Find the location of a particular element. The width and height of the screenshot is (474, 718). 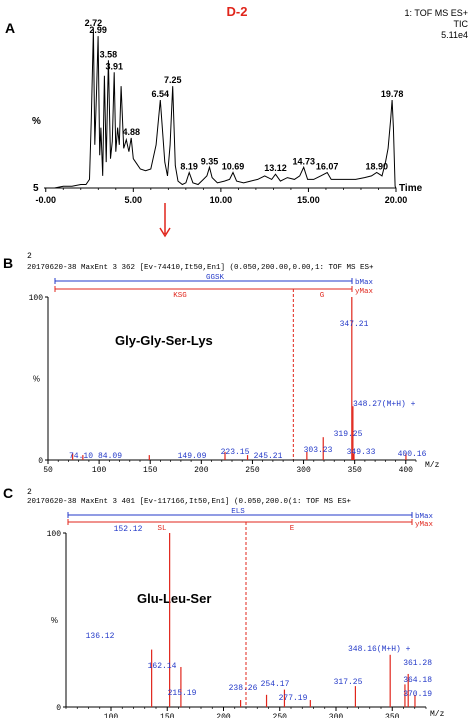

spectrum-peak-label: 162.14 is located at coordinates (162, 666).